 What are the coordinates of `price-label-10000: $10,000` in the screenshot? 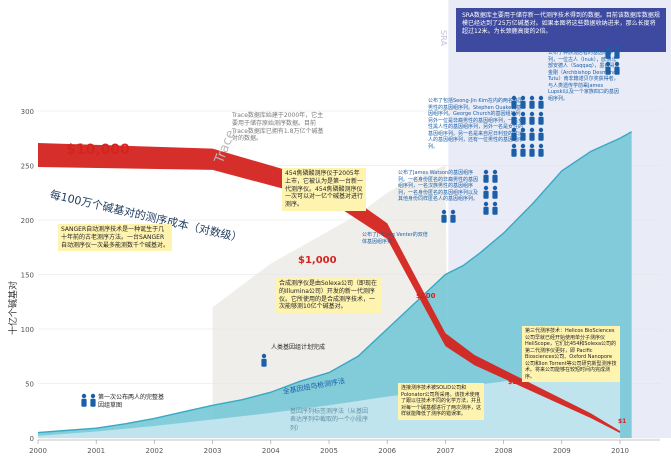 It's located at (98, 150).